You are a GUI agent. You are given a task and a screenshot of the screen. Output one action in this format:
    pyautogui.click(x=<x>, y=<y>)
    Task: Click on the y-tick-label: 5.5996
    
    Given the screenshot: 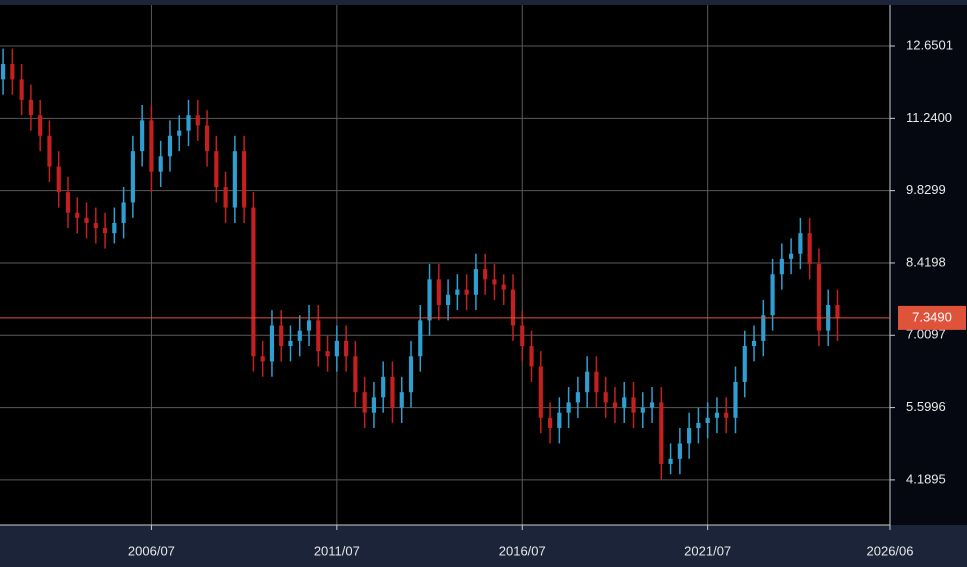 What is the action you would take?
    pyautogui.click(x=926, y=406)
    